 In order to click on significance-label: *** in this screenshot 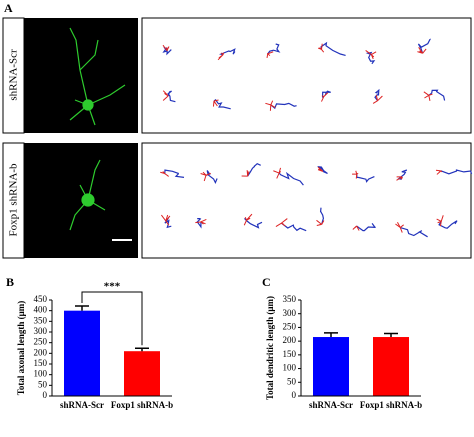, I will do `click(112, 287)`.